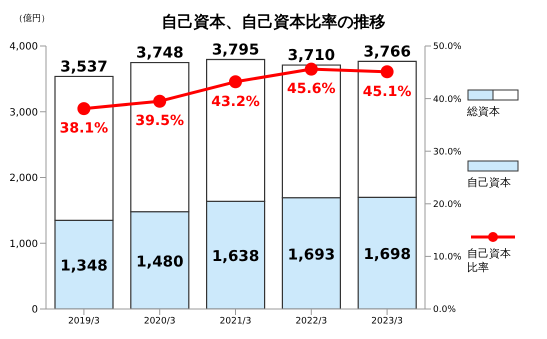 Image resolution: width=547 pixels, height=339 pixels. I want to click on x-tick-label: 2021/3, so click(236, 321).